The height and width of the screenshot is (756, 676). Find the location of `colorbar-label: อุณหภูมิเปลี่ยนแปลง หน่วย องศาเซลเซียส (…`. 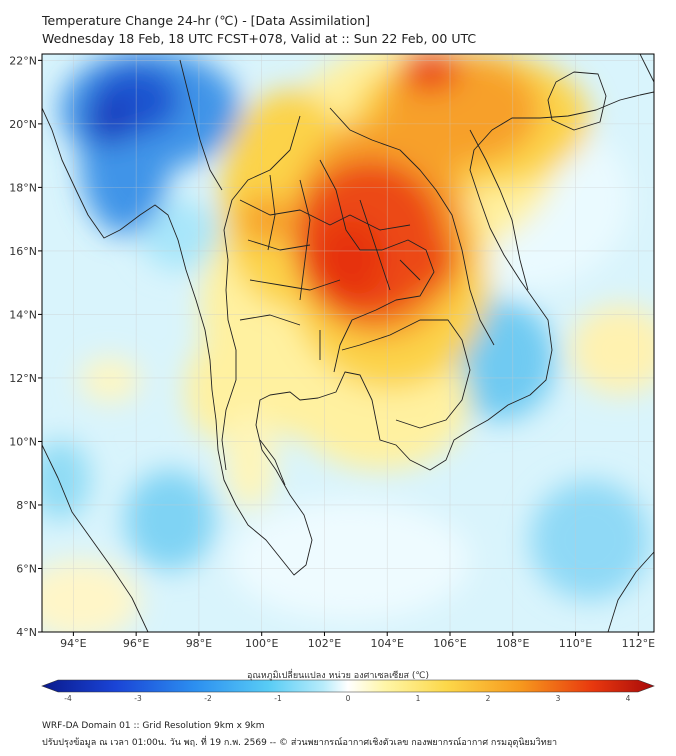

colorbar-label: อุณหภูมิเปลี่ยนแปลง หน่วย องศาเซลเซียส (… is located at coordinates (338, 676).